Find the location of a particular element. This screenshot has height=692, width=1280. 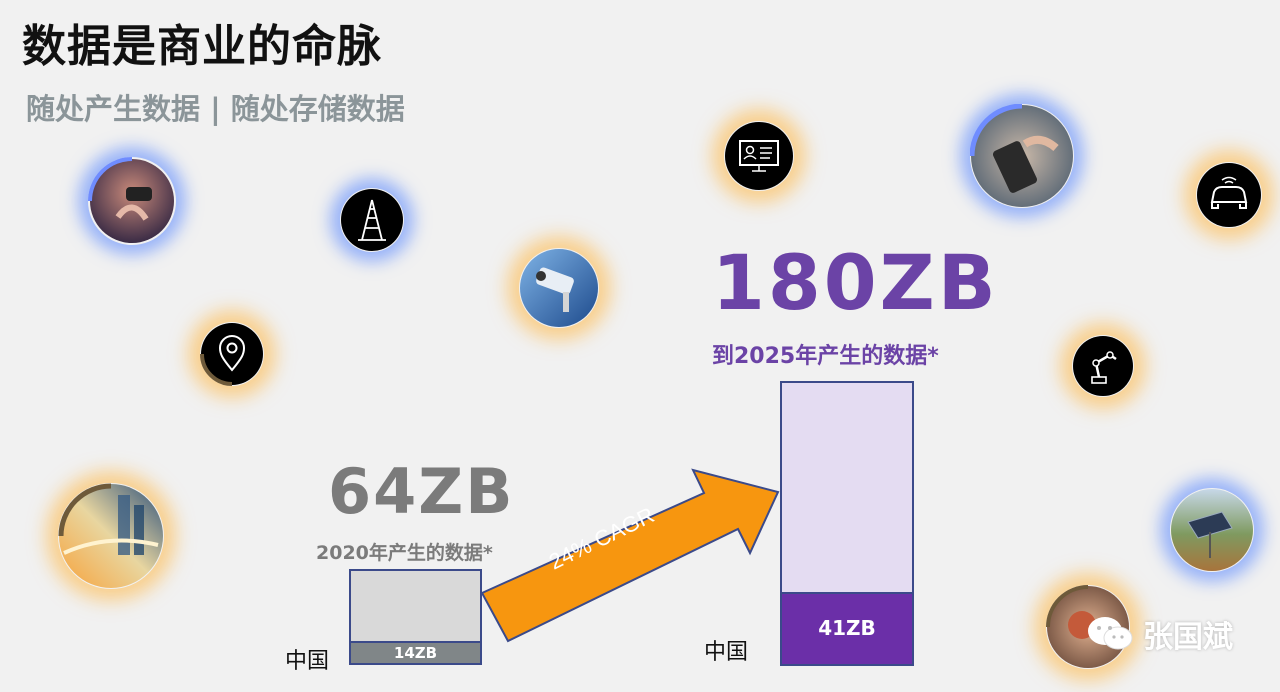

monitor-profile-icon is located at coordinates (759, 156).